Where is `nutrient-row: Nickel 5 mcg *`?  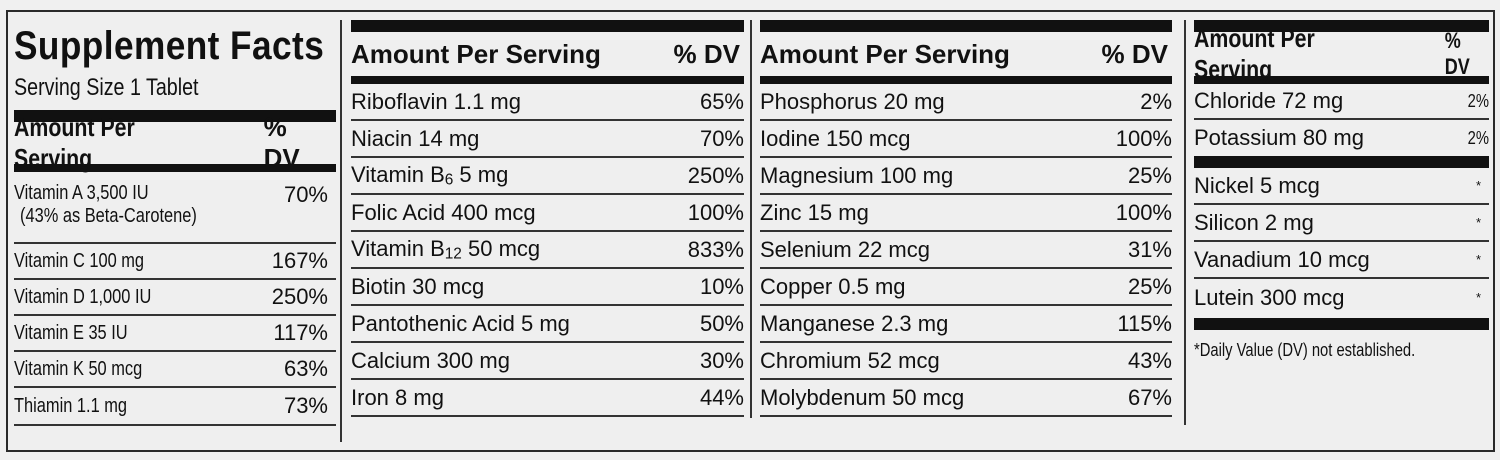 nutrient-row: Nickel 5 mcg * is located at coordinates (1341, 186).